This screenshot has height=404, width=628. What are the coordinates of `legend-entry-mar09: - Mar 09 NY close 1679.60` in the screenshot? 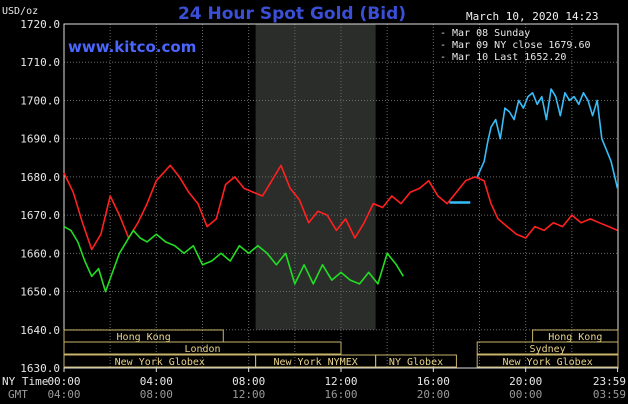 It's located at (515, 45).